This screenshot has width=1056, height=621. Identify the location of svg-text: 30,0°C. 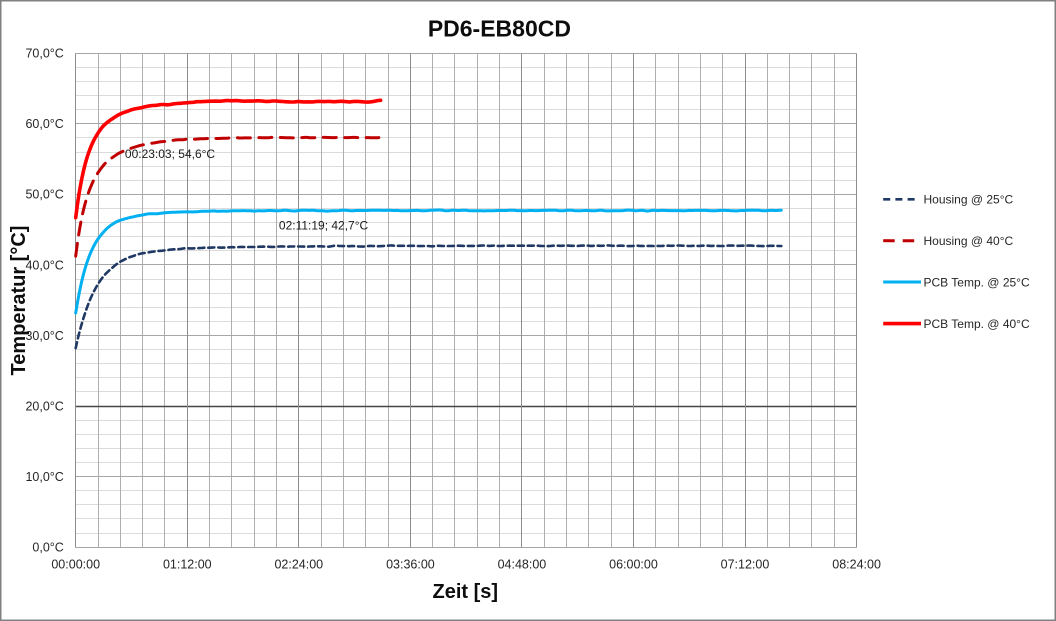
(44, 336).